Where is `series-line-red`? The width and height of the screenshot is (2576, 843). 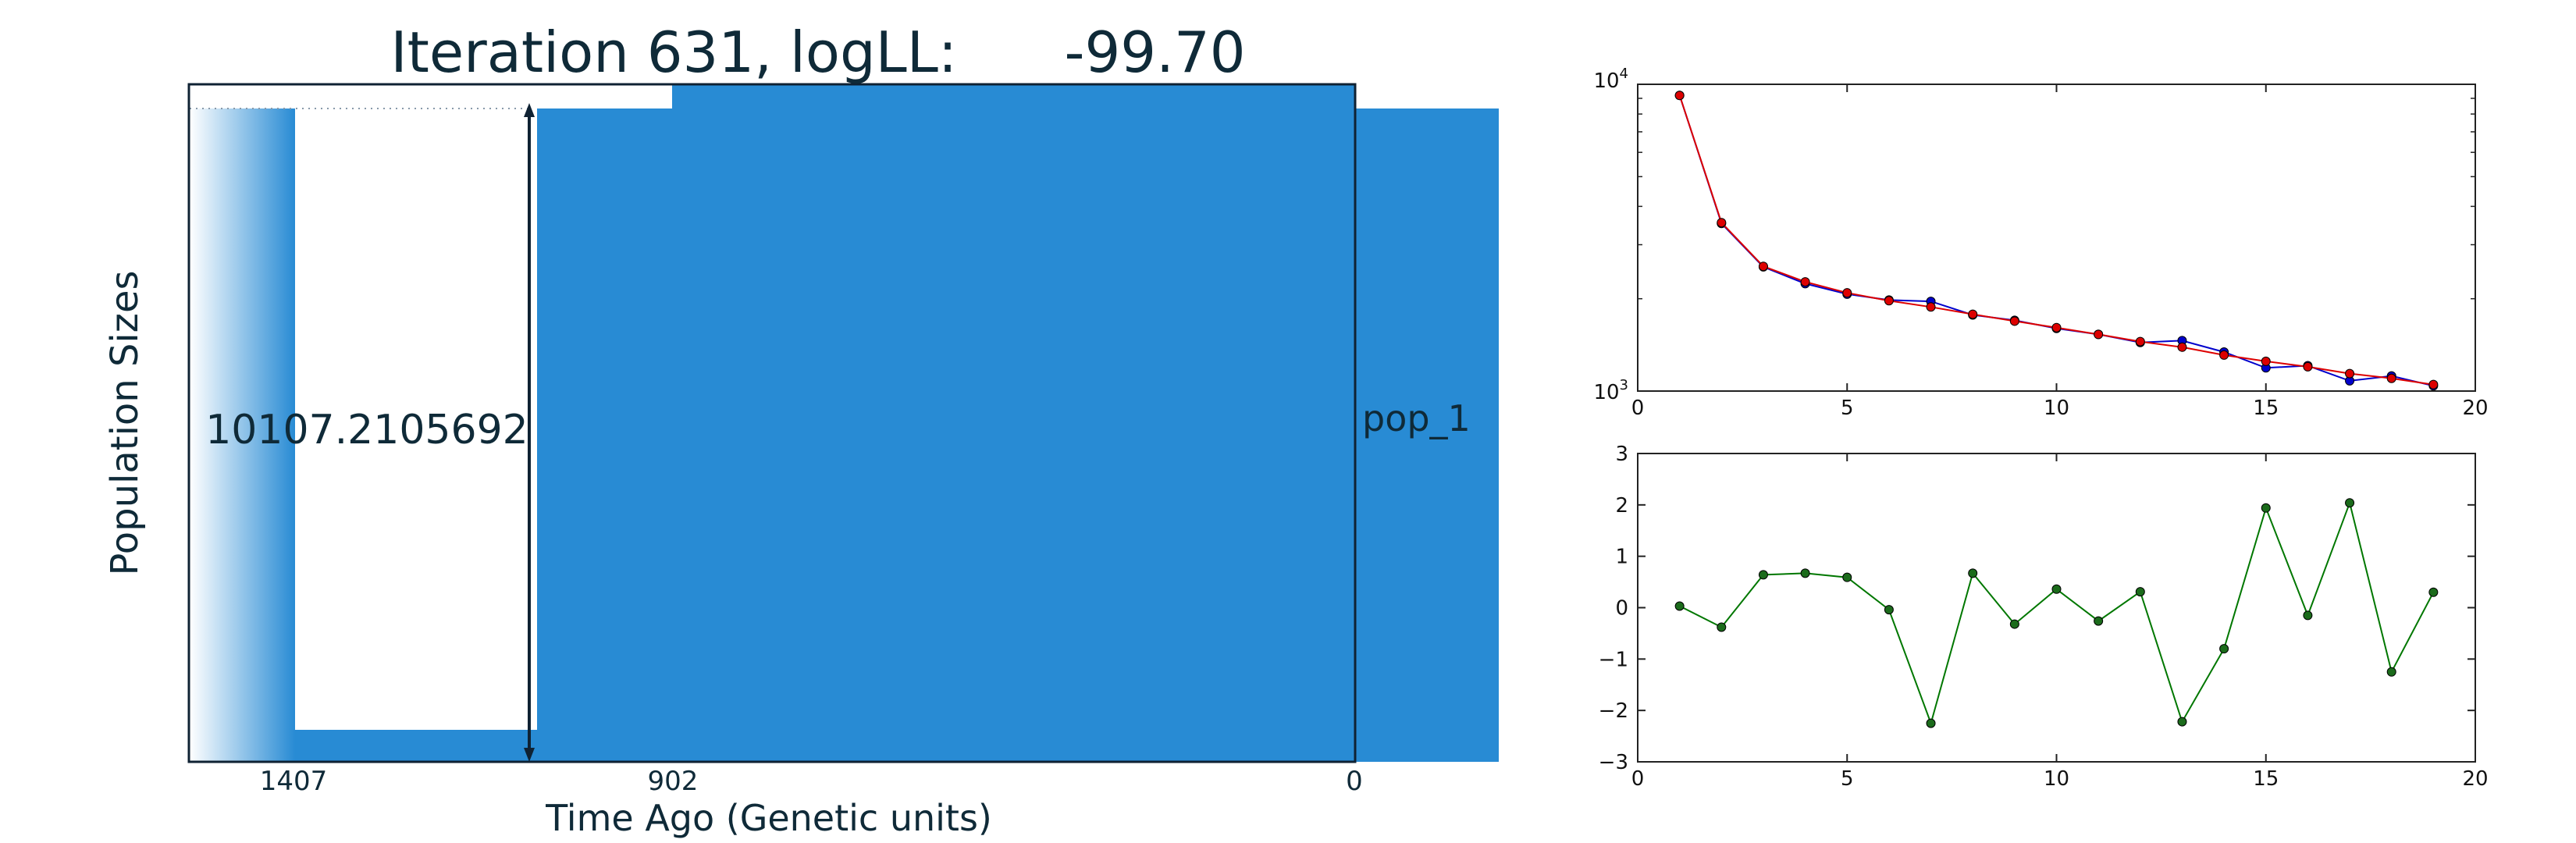 series-line-red is located at coordinates (2056, 240).